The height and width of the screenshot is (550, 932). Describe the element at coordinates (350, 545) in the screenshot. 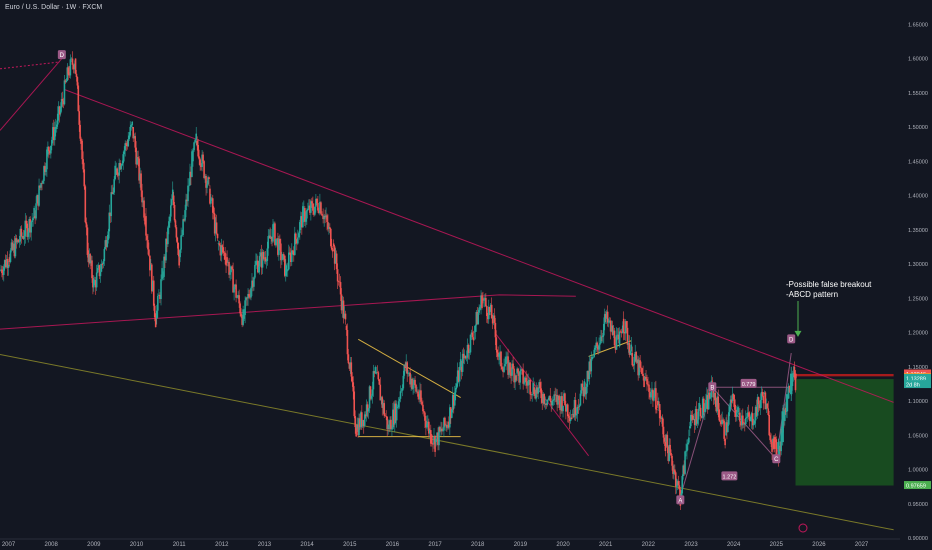

I see `x-tick-label: 2015` at that location.